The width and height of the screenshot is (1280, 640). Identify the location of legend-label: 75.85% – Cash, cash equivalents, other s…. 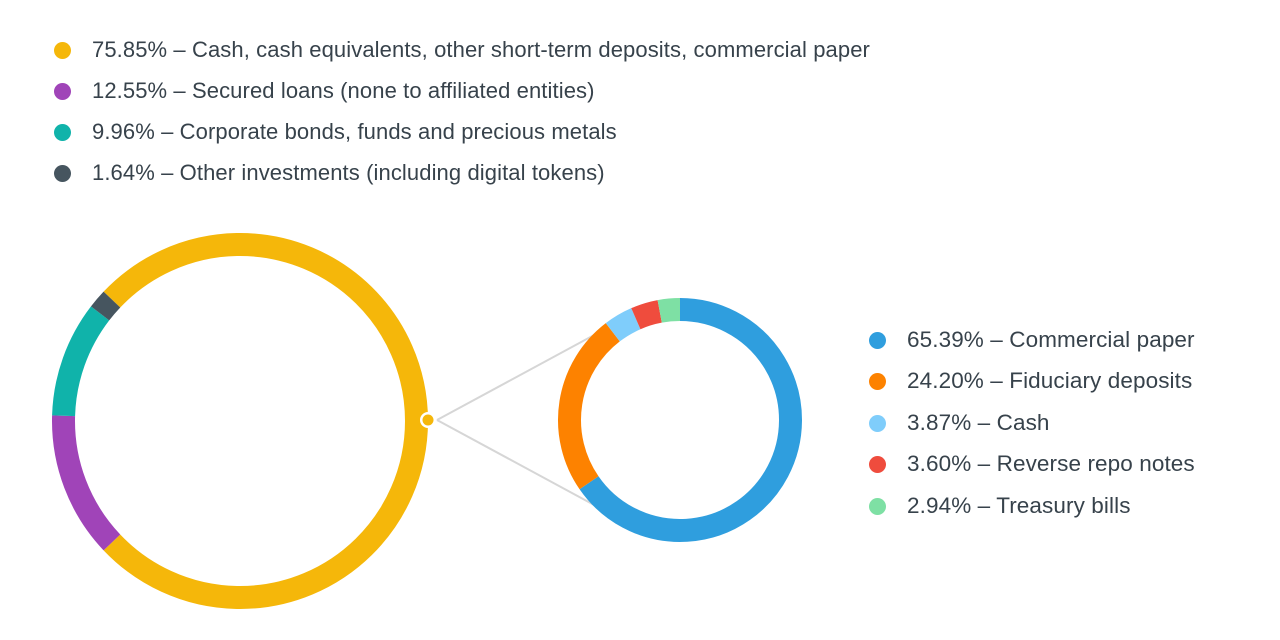
(481, 49).